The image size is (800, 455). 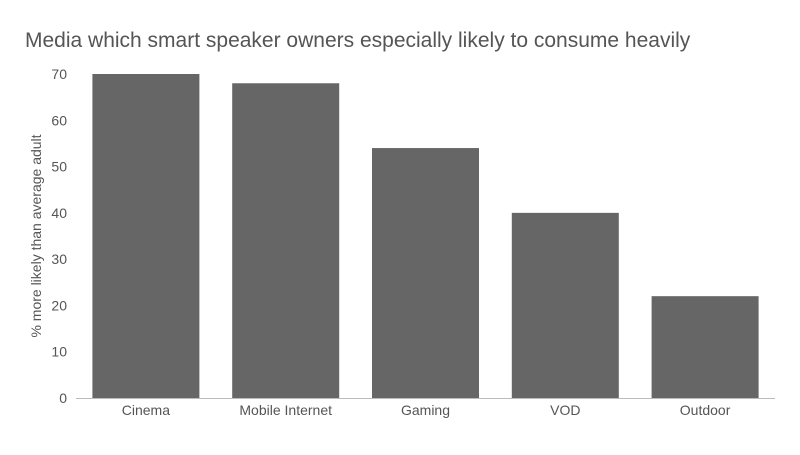 What do you see at coordinates (705, 347) in the screenshot?
I see `bar-outdoor` at bounding box center [705, 347].